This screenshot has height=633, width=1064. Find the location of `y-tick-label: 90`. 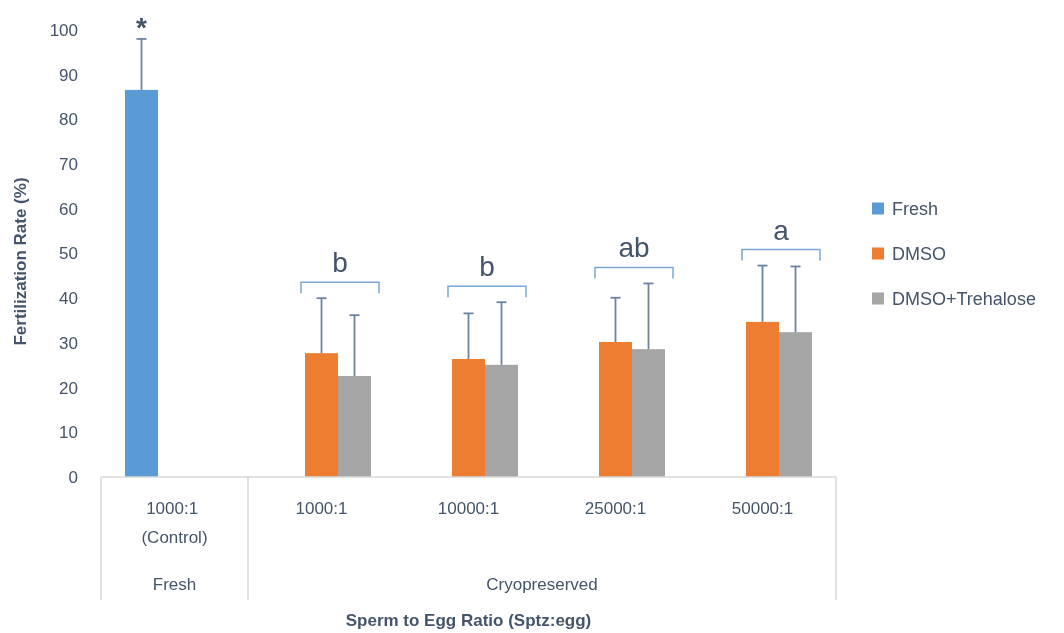

y-tick-label: 90 is located at coordinates (68, 75).